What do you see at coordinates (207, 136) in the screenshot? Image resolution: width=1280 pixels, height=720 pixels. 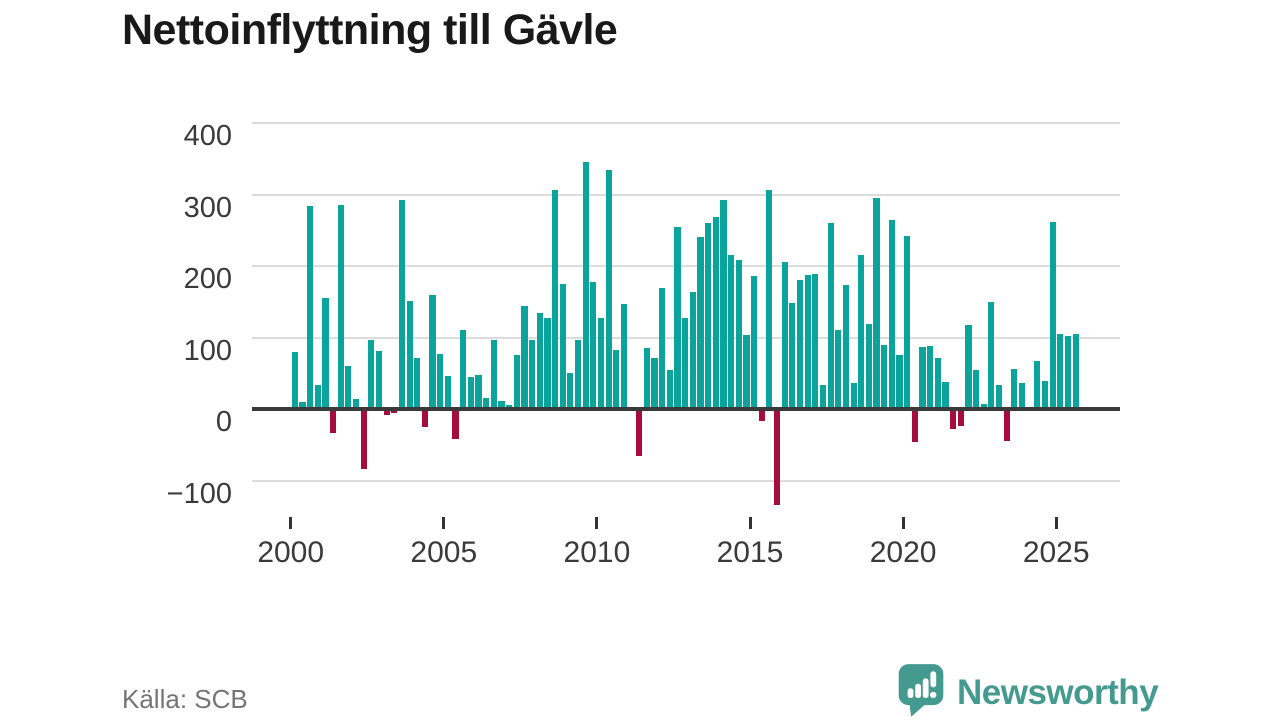 I see `y-axis-label: 400` at bounding box center [207, 136].